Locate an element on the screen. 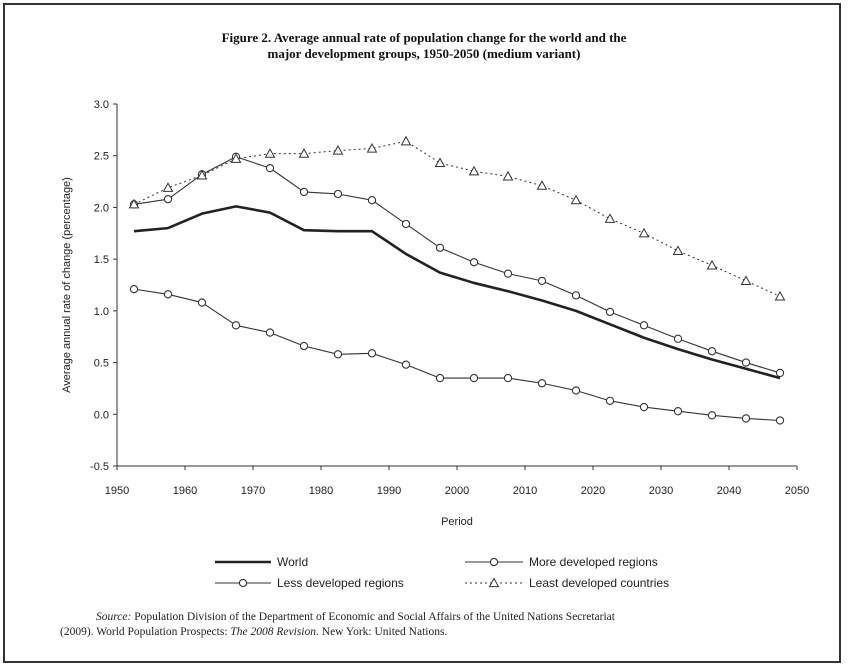  x-tick-label: 2050 is located at coordinates (797, 491).